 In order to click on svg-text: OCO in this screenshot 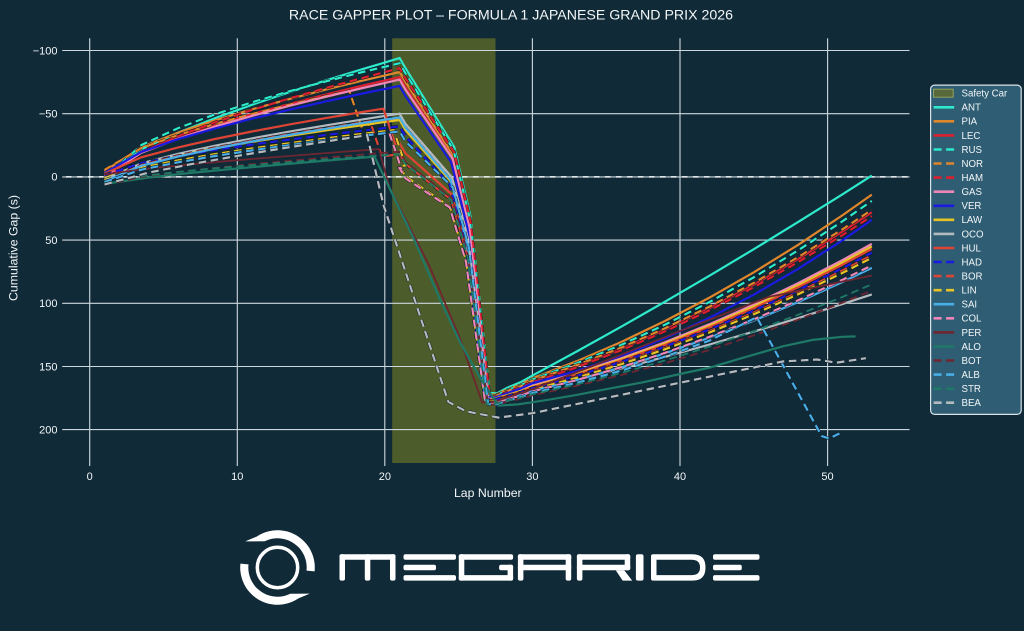, I will do `click(973, 234)`.